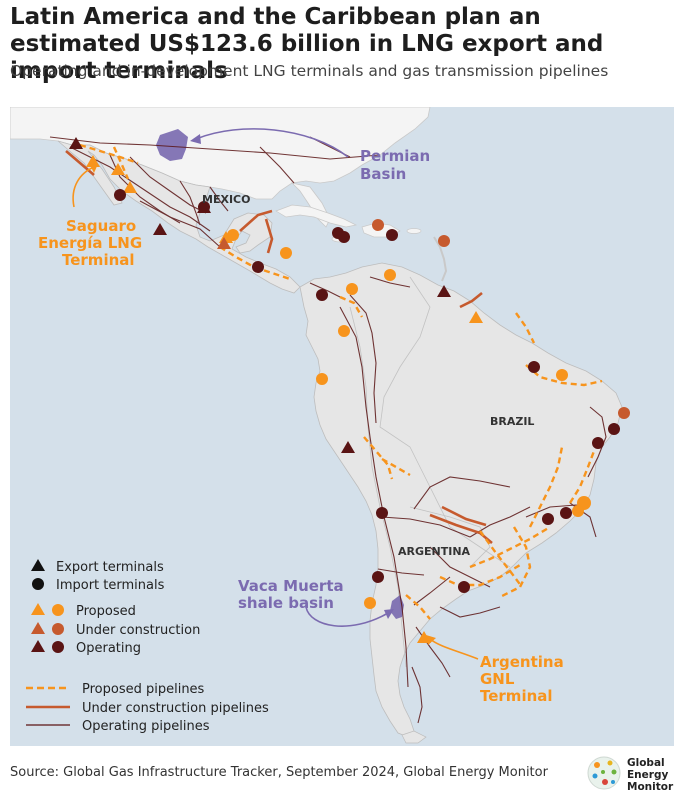 This screenshot has width=684, height=800. Describe the element at coordinates (522, 679) in the screenshot. I see `argentina-gnl-callout: Argentina GNL Terminal` at that location.